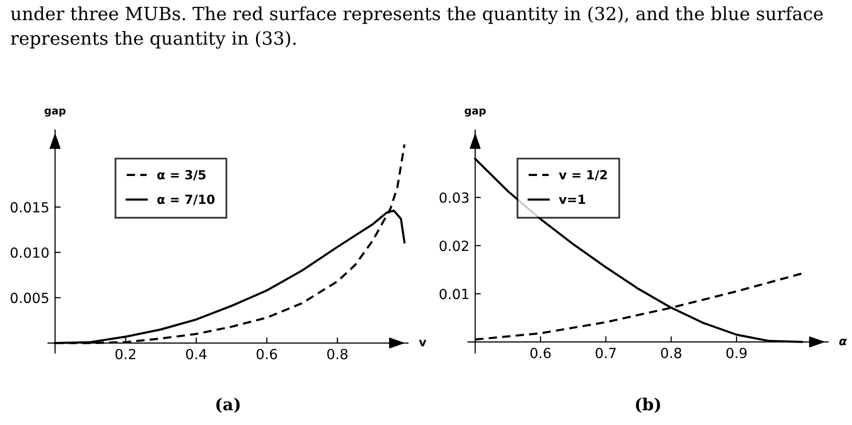  Describe the element at coordinates (186, 200) in the screenshot. I see `legend-label: α = 7/10` at that location.